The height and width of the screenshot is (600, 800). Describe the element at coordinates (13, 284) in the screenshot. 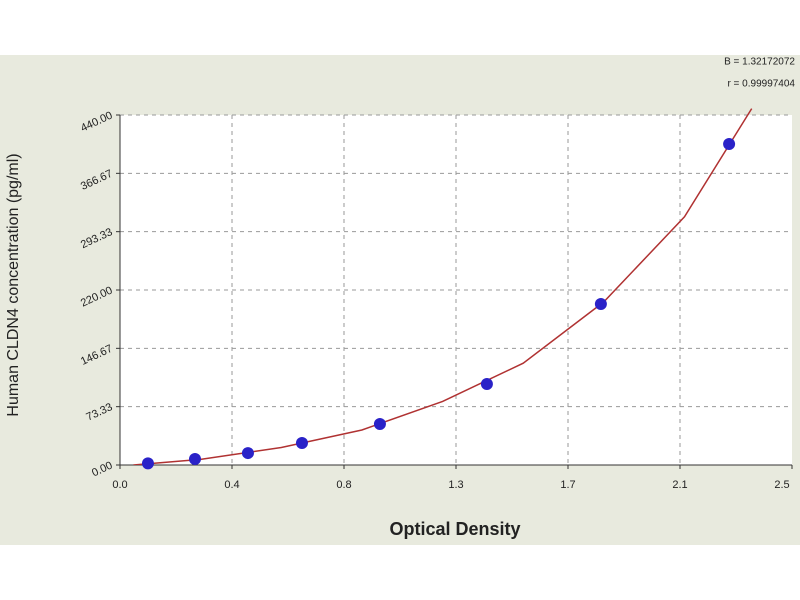

I see `y-axis-title: Human CLDN4 concentration (pg/ml)` at that location.